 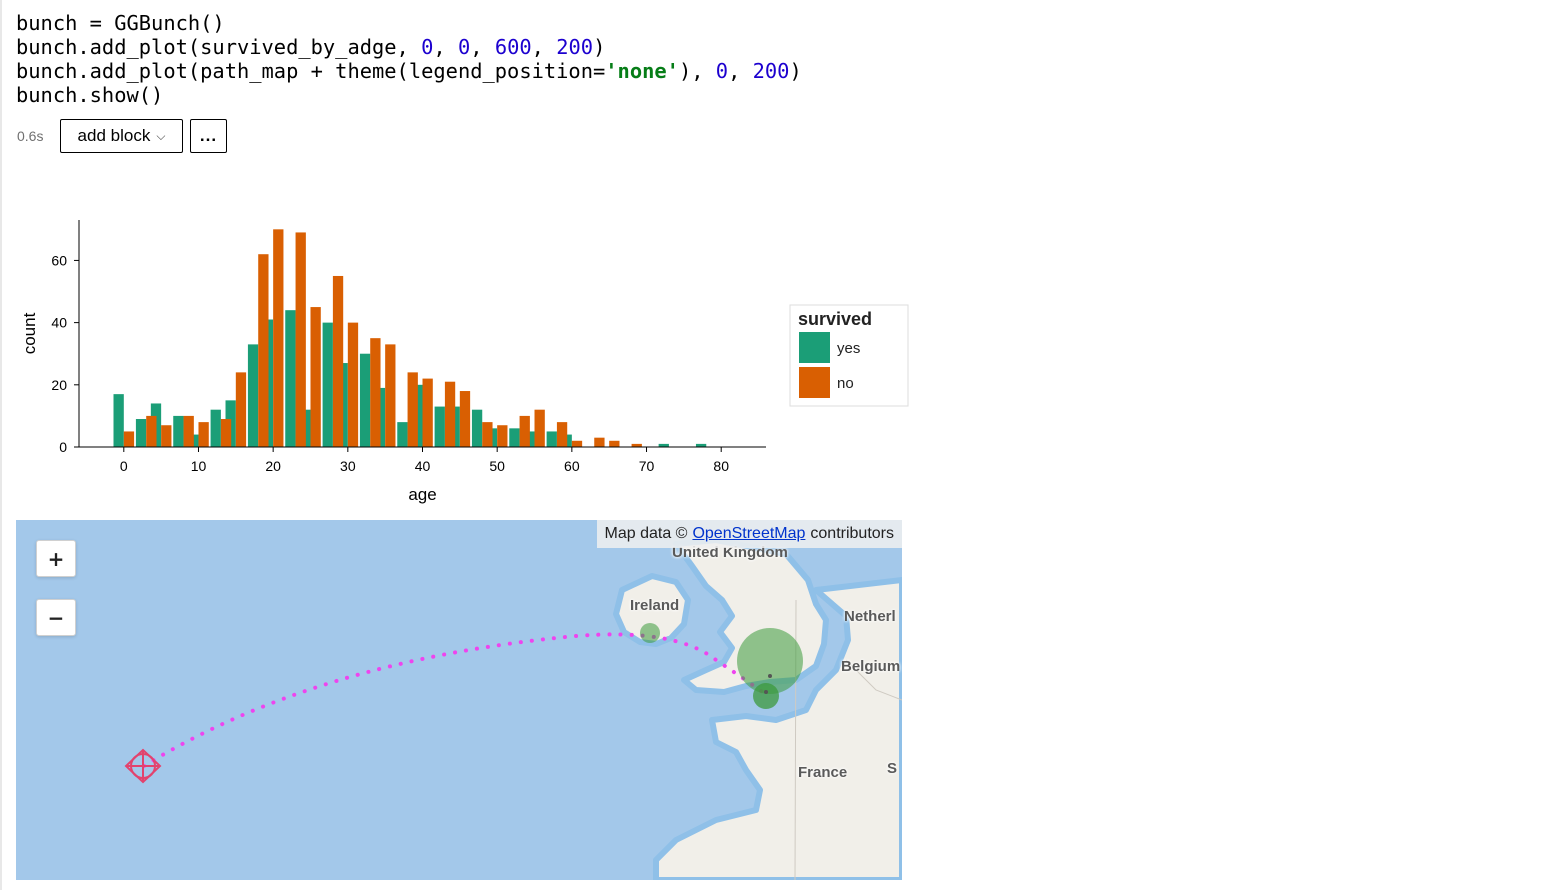 What do you see at coordinates (835, 319) in the screenshot?
I see `legend-title: survived` at bounding box center [835, 319].